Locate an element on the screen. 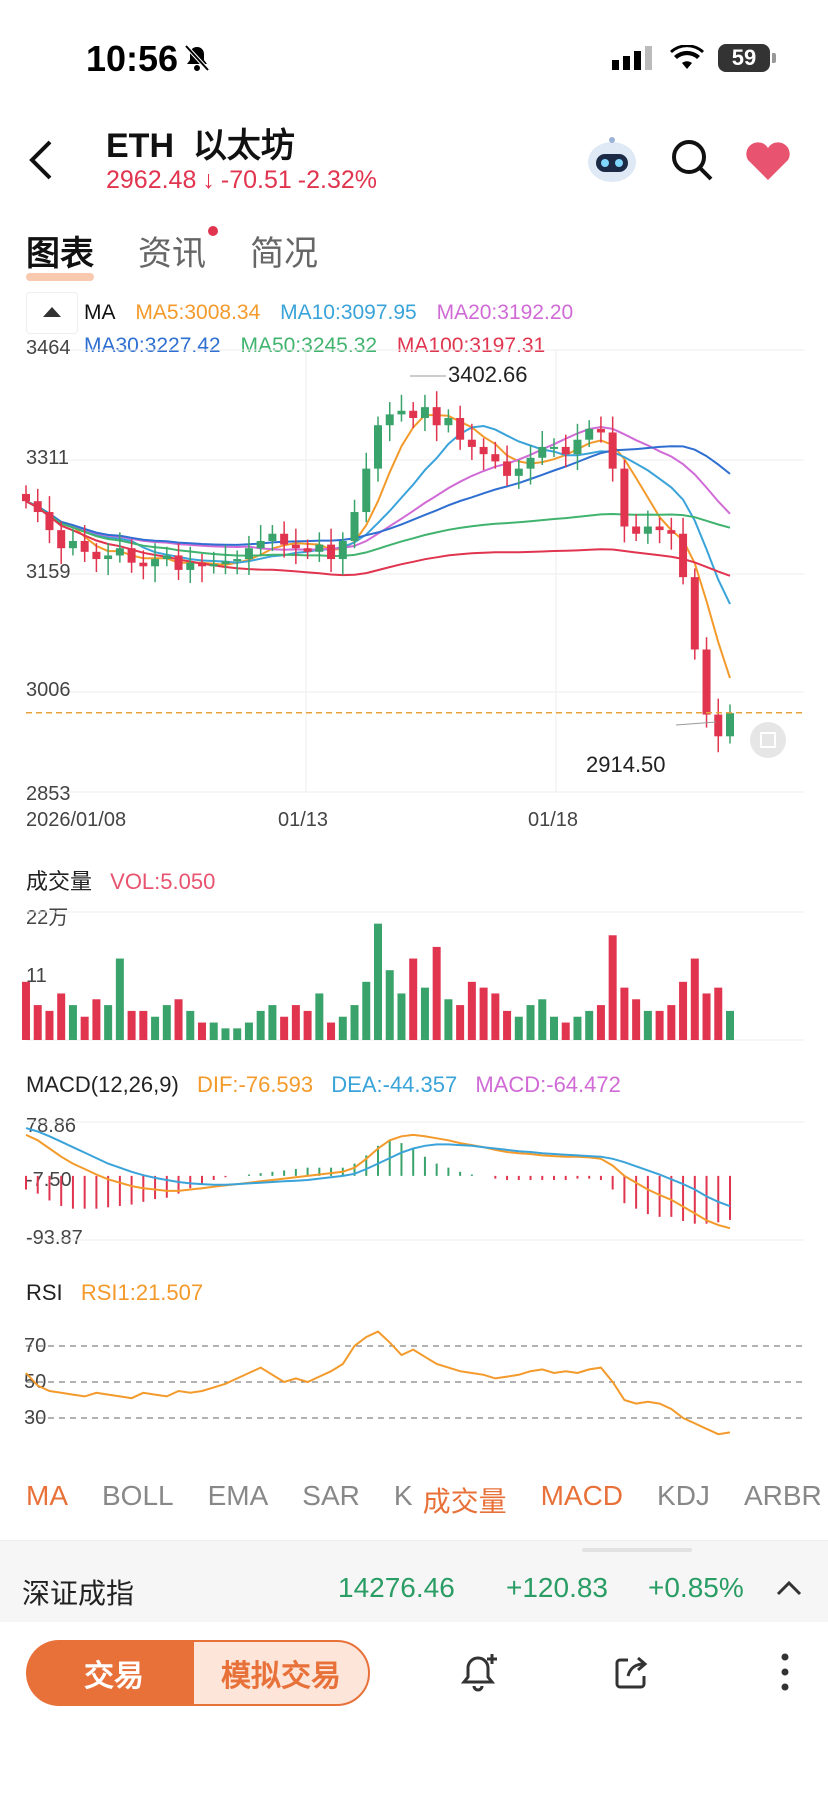  favorite-heart-icon is located at coordinates (768, 163).